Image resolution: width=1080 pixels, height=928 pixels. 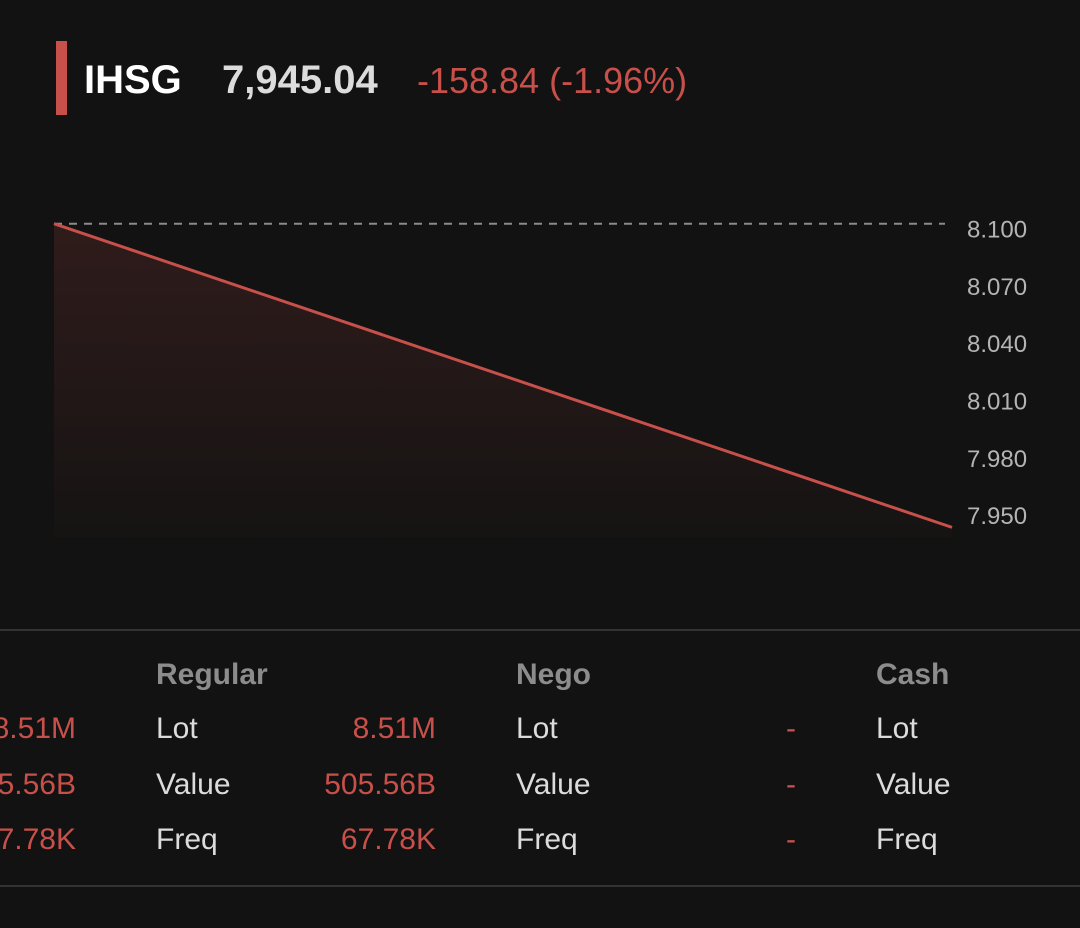 I want to click on change: -158.84 (-1.96%), so click(x=552, y=80).